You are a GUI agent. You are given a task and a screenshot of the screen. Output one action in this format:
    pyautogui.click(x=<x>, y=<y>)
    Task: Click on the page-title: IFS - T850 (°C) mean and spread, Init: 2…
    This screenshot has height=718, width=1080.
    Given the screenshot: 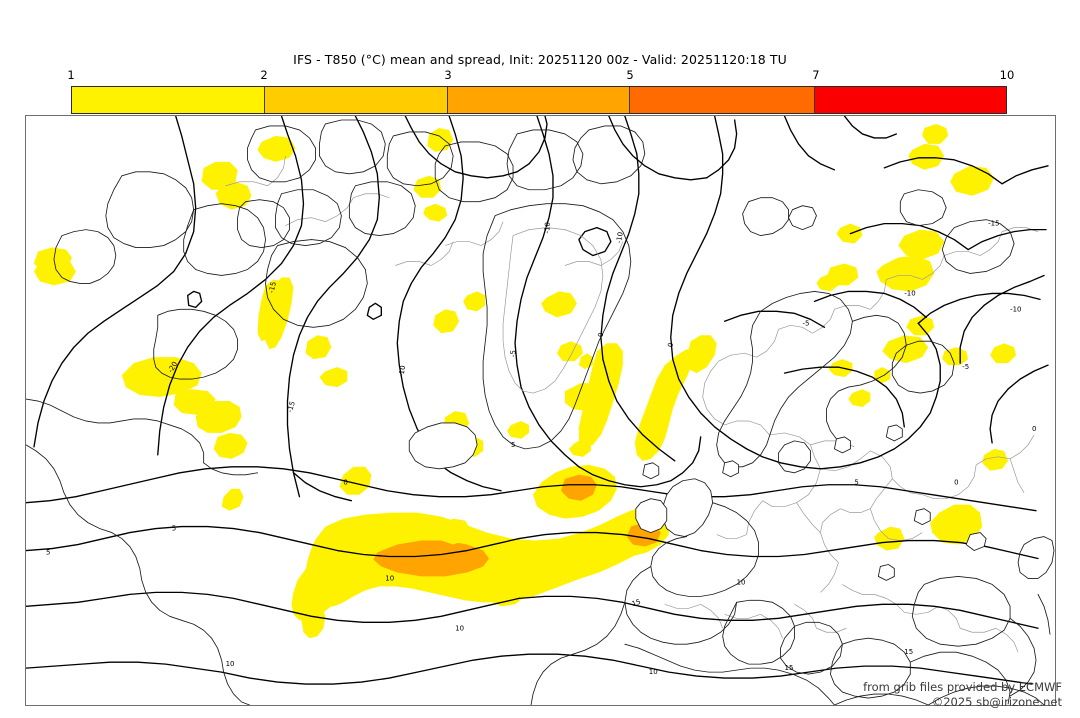 What is the action you would take?
    pyautogui.click(x=540, y=59)
    